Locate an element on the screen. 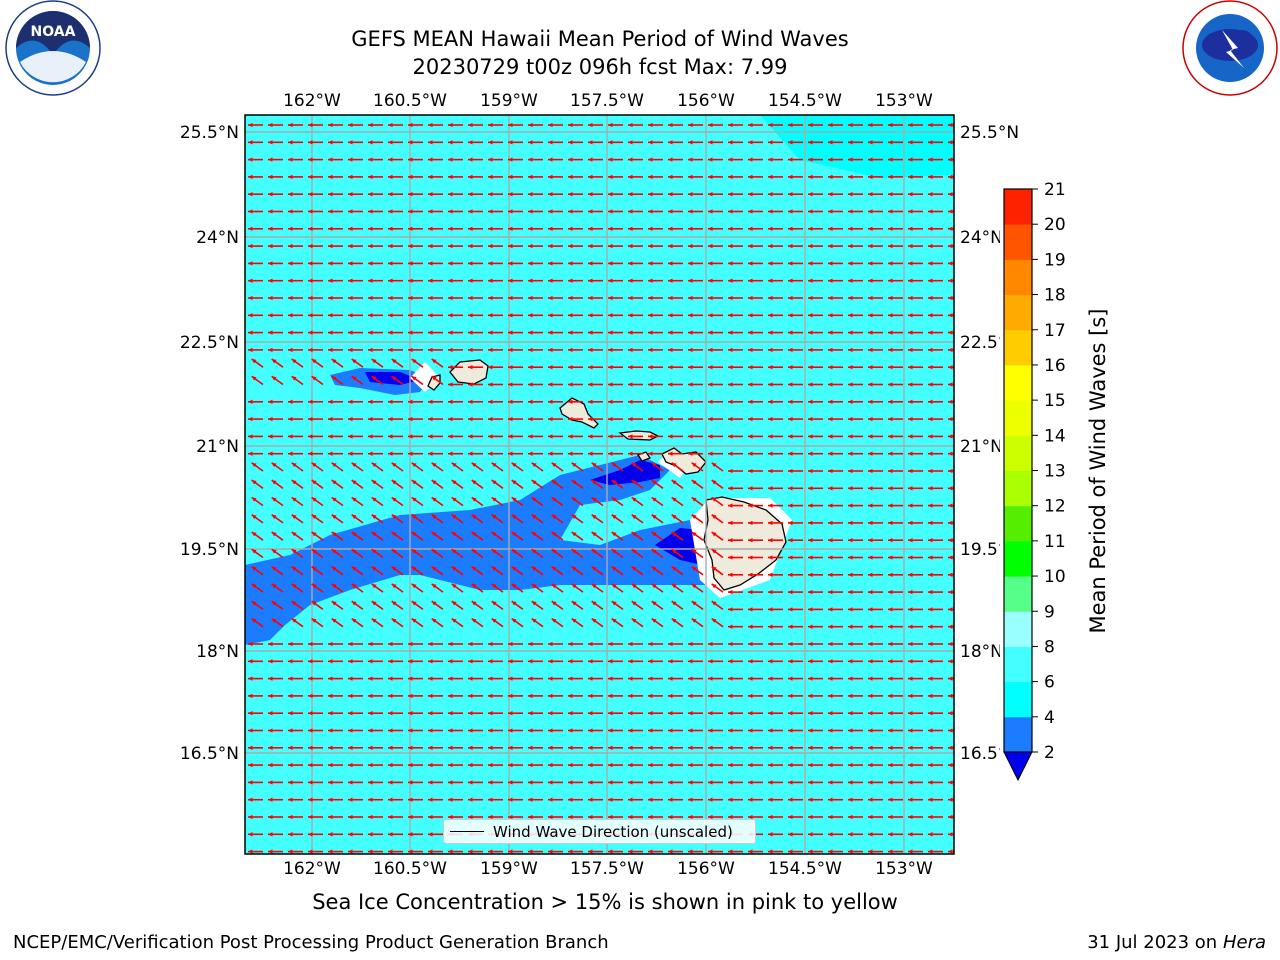 The height and width of the screenshot is (960, 1280). lat-label-left: 19.5°N is located at coordinates (209, 550).